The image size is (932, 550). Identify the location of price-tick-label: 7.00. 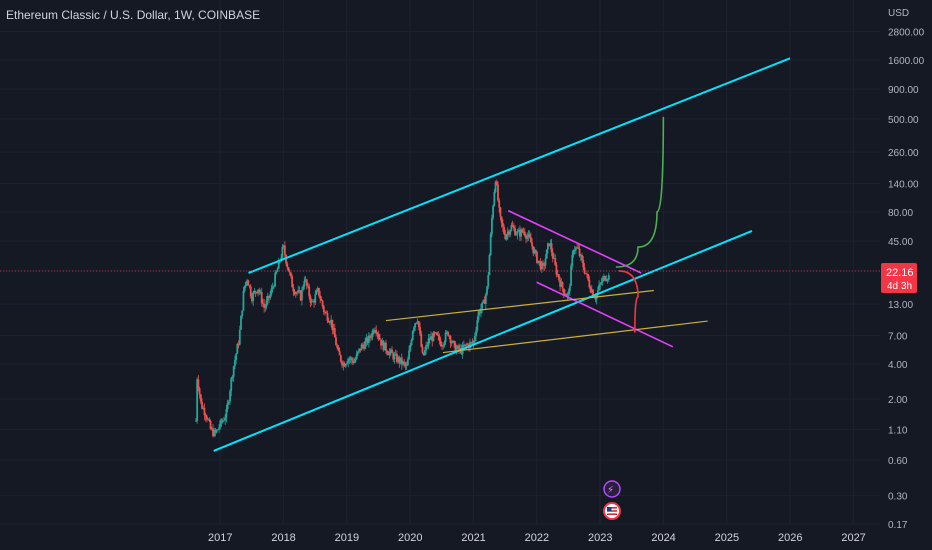
(898, 337).